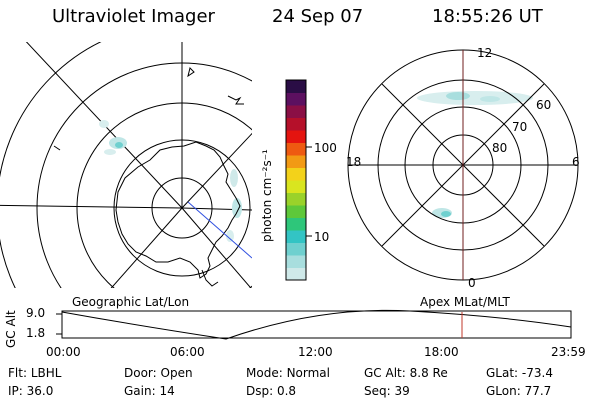 The height and width of the screenshot is (400, 600). Describe the element at coordinates (519, 391) in the screenshot. I see `status-glon: GLon: 77.7` at that location.